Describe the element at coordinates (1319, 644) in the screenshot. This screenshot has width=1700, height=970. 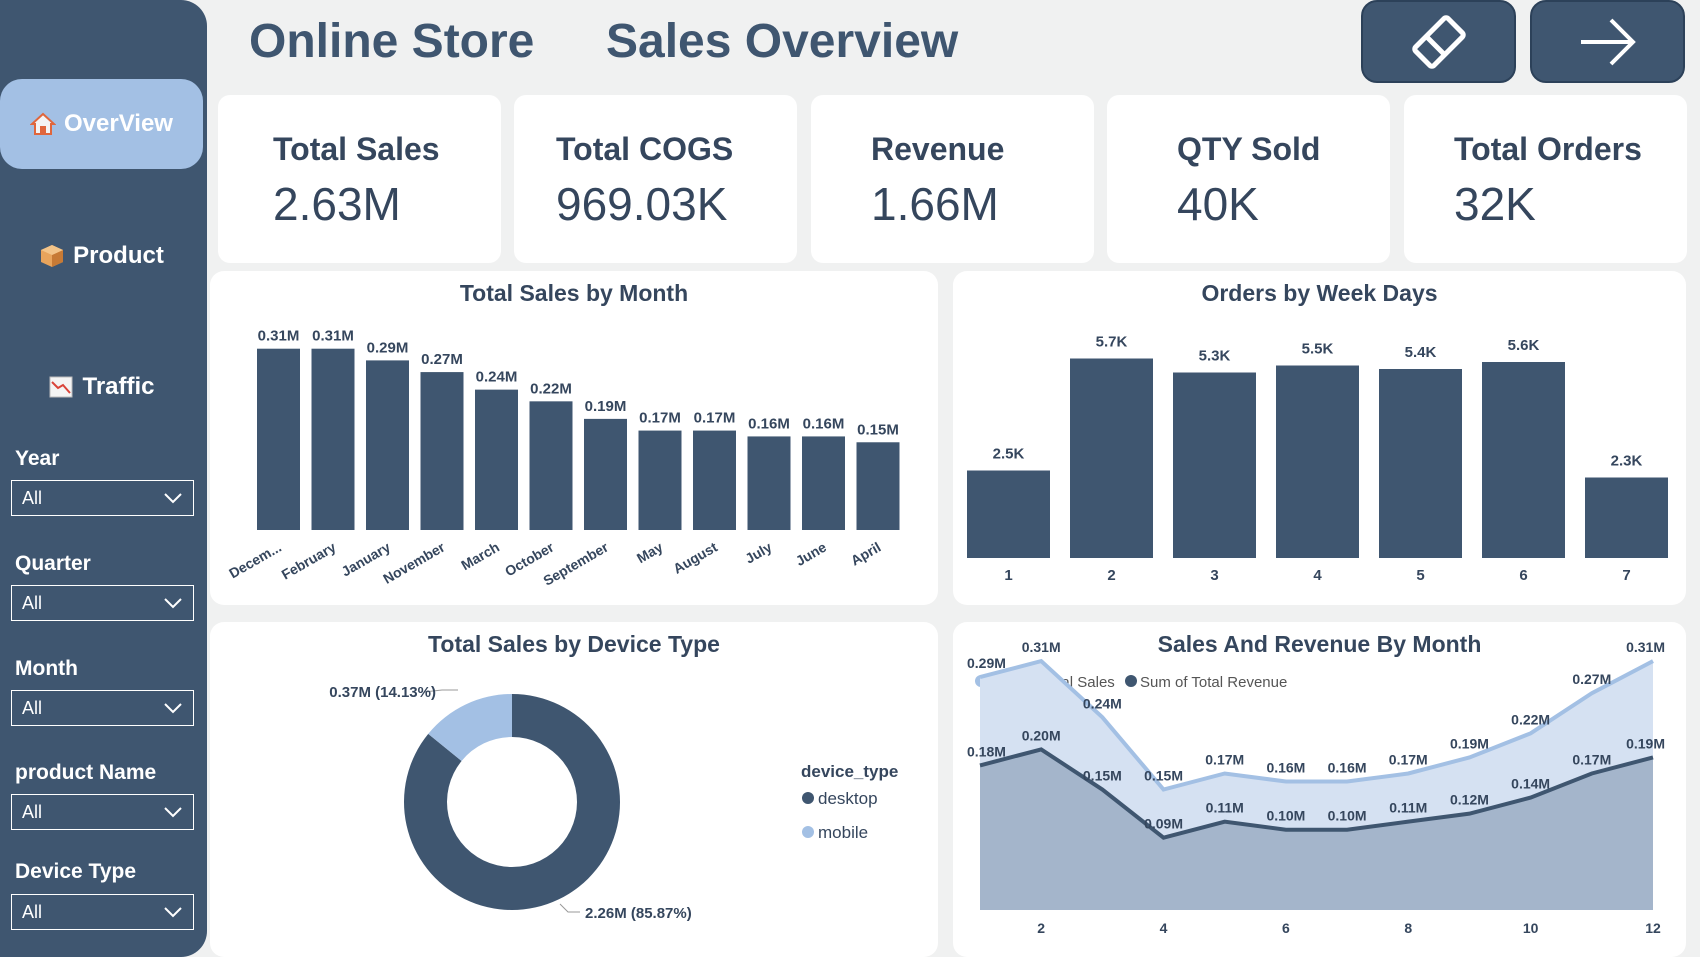
I see `chart-title: Sales And Revenue By Month` at that location.